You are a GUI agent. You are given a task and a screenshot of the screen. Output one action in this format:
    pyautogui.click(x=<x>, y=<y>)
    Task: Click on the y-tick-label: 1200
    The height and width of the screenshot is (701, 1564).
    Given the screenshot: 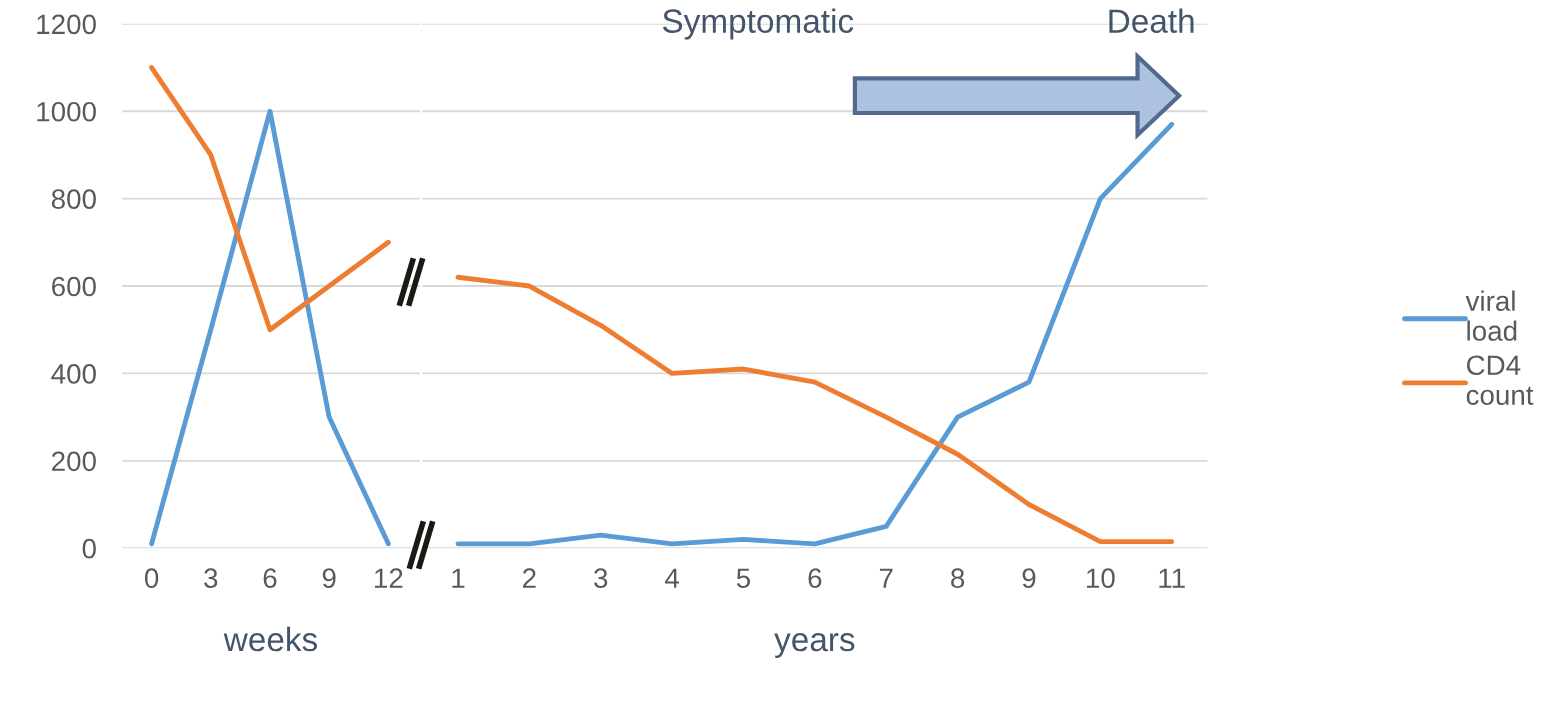 What is the action you would take?
    pyautogui.click(x=66, y=24)
    